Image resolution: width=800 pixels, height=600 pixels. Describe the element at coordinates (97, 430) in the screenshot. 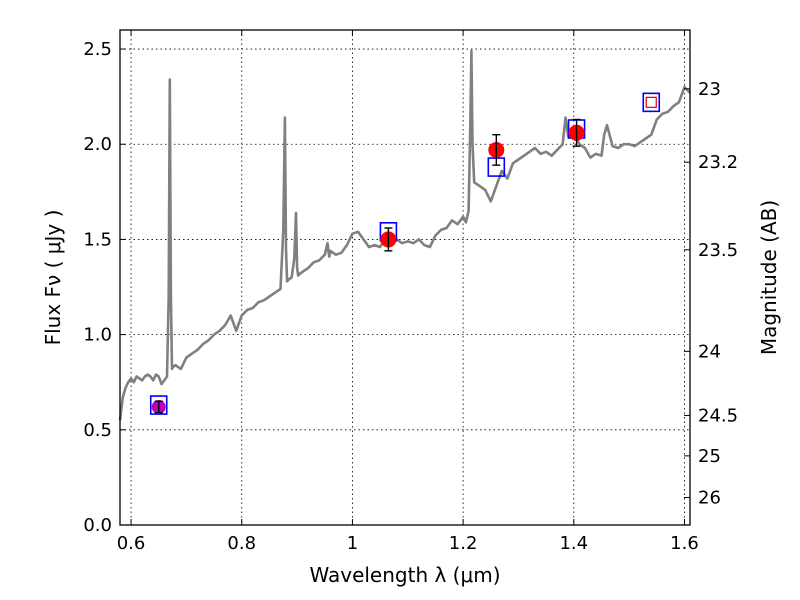

I see `y-tick-label: 0.5` at that location.